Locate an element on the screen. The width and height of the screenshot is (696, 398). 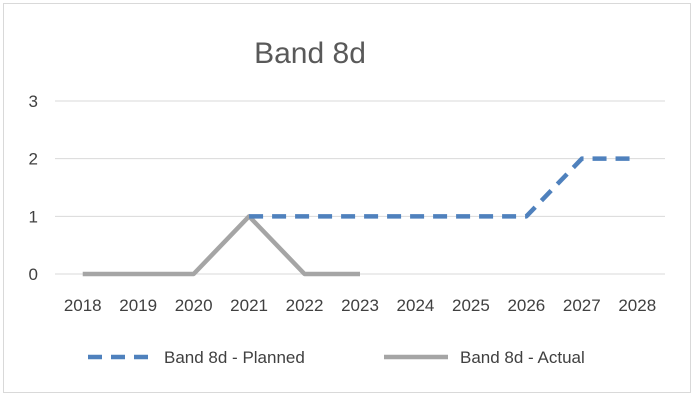
chart-title: Band 8d is located at coordinates (310, 53).